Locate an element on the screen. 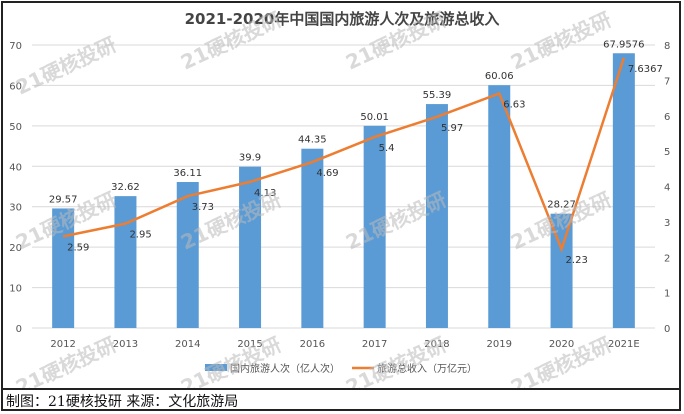  line-data-label: 7.6367 is located at coordinates (645, 69).